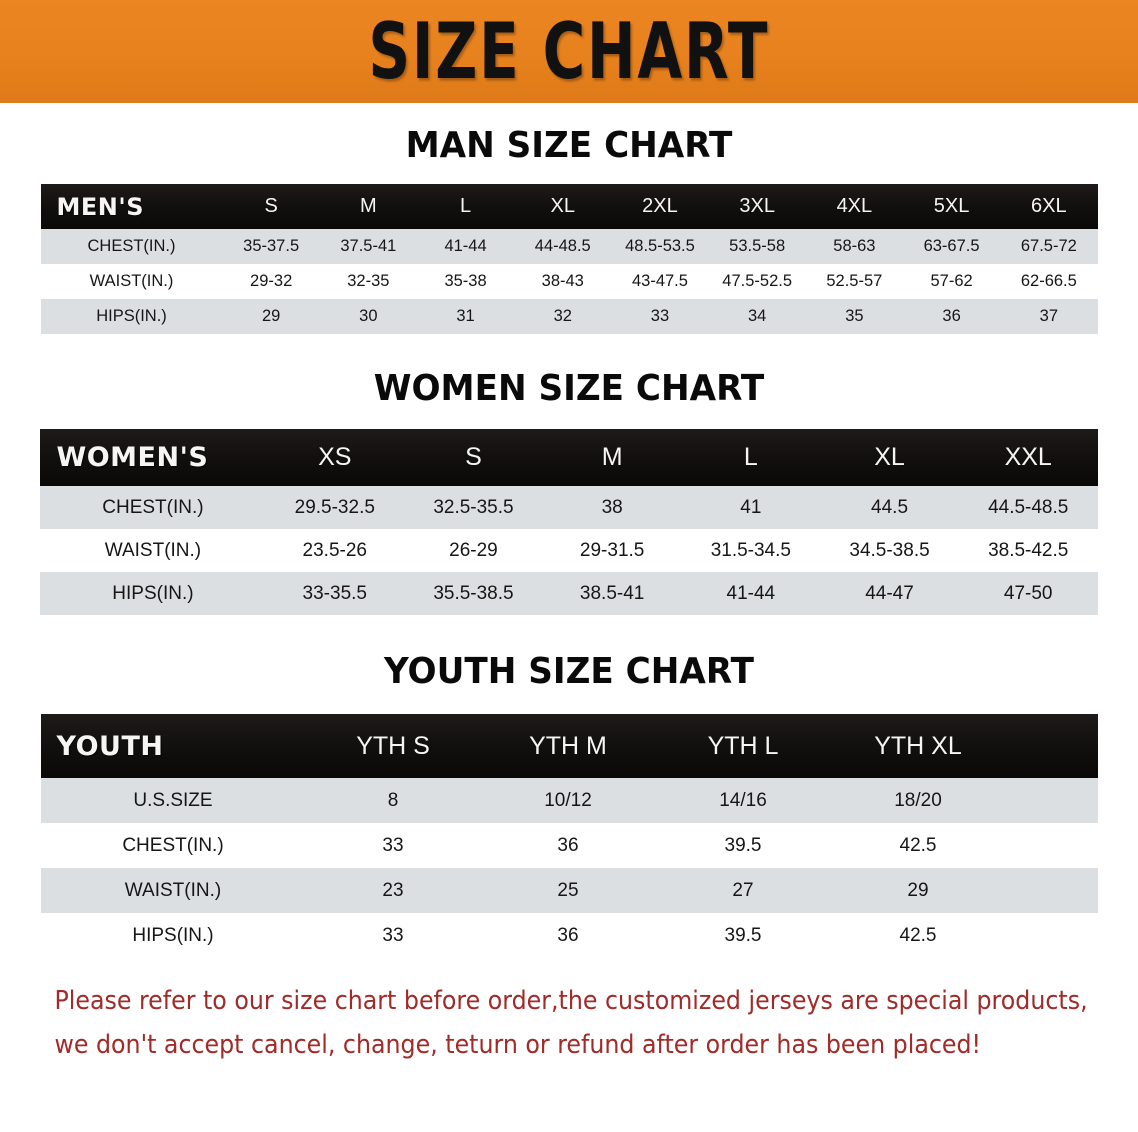  Describe the element at coordinates (153, 507) in the screenshot. I see `women-row-label-0: CHEST(IN.)` at that location.